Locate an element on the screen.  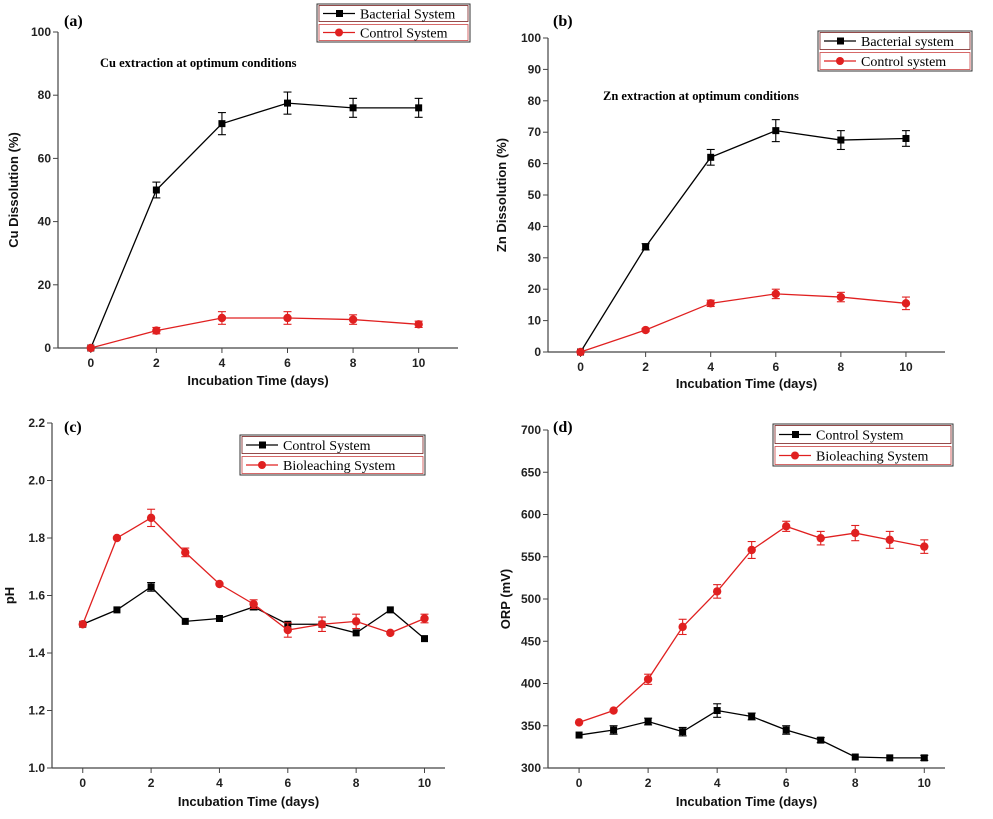
y-tick-label: 550 is located at coordinates (531, 557).